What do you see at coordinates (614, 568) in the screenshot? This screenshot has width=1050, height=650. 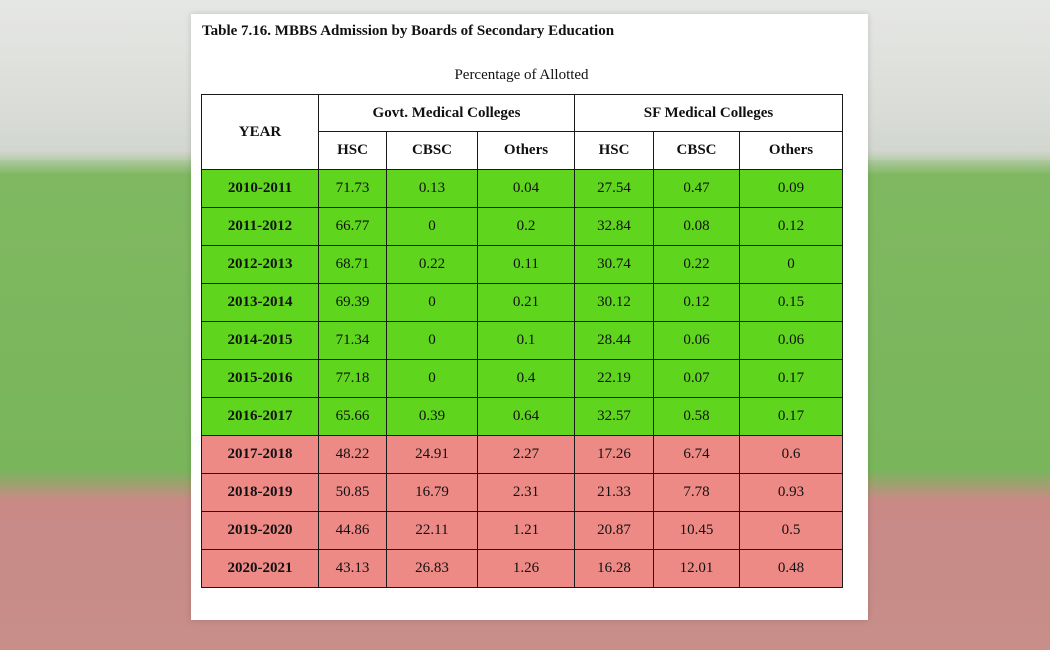 I see `cell-sf-hsc: 16.28` at bounding box center [614, 568].